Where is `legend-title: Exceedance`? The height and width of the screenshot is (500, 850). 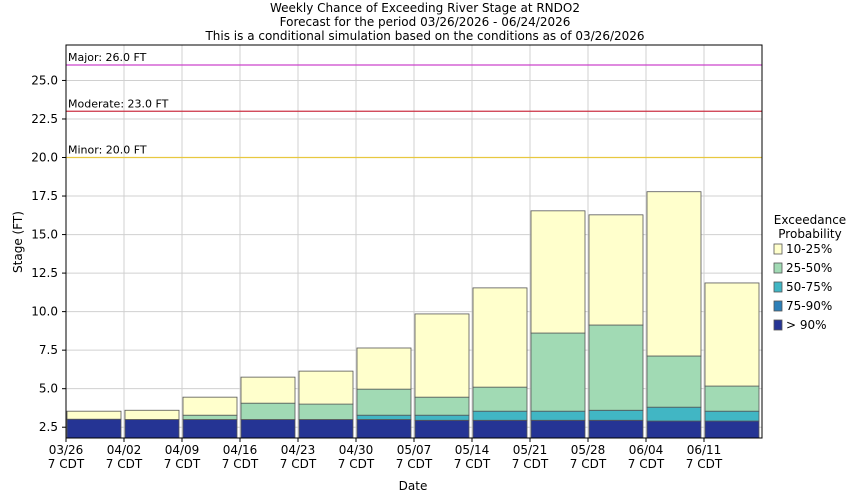 legend-title: Exceedance is located at coordinates (810, 220).